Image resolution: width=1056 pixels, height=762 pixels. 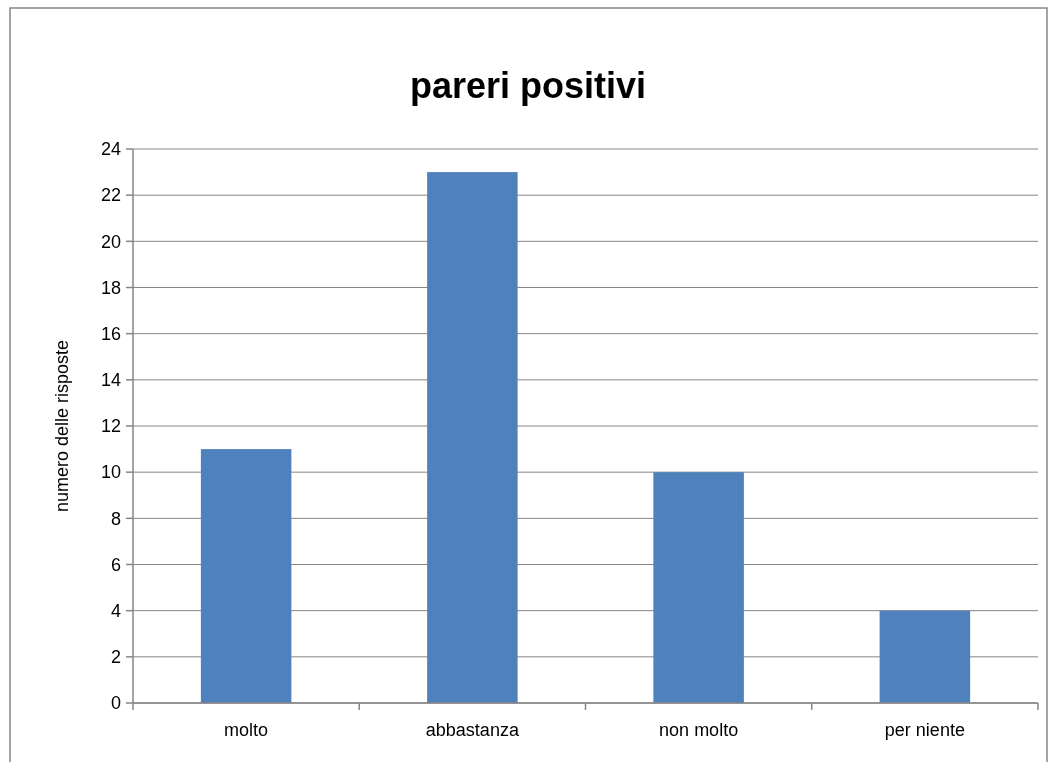 What do you see at coordinates (115, 564) in the screenshot?
I see `y-tick-label: 6` at bounding box center [115, 564].